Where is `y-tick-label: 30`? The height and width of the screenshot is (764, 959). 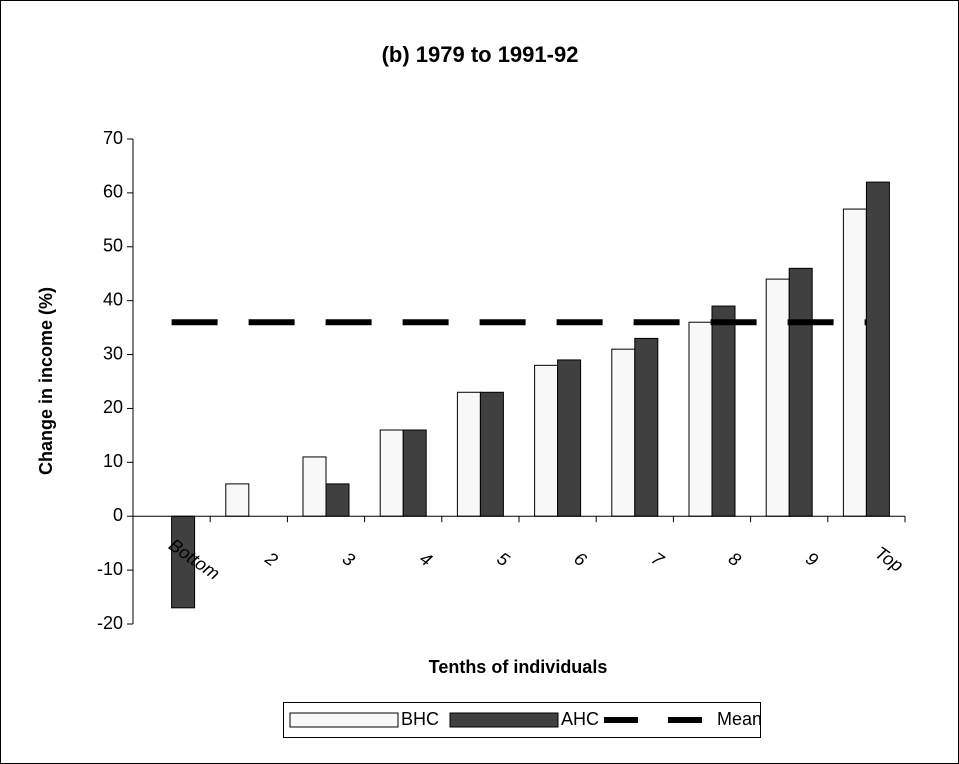
y-tick-label: 30 is located at coordinates (113, 353).